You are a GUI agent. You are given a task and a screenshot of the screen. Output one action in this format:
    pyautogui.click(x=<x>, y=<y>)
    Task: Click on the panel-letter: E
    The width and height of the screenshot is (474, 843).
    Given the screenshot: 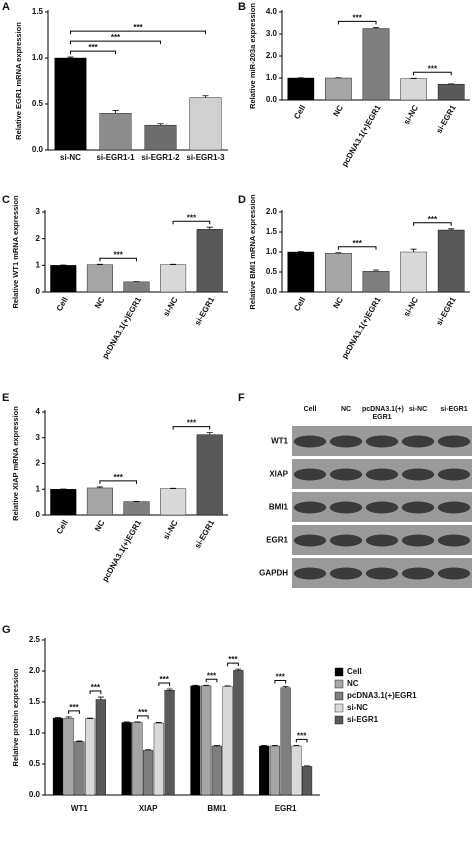 What is the action you would take?
    pyautogui.click(x=5, y=398)
    